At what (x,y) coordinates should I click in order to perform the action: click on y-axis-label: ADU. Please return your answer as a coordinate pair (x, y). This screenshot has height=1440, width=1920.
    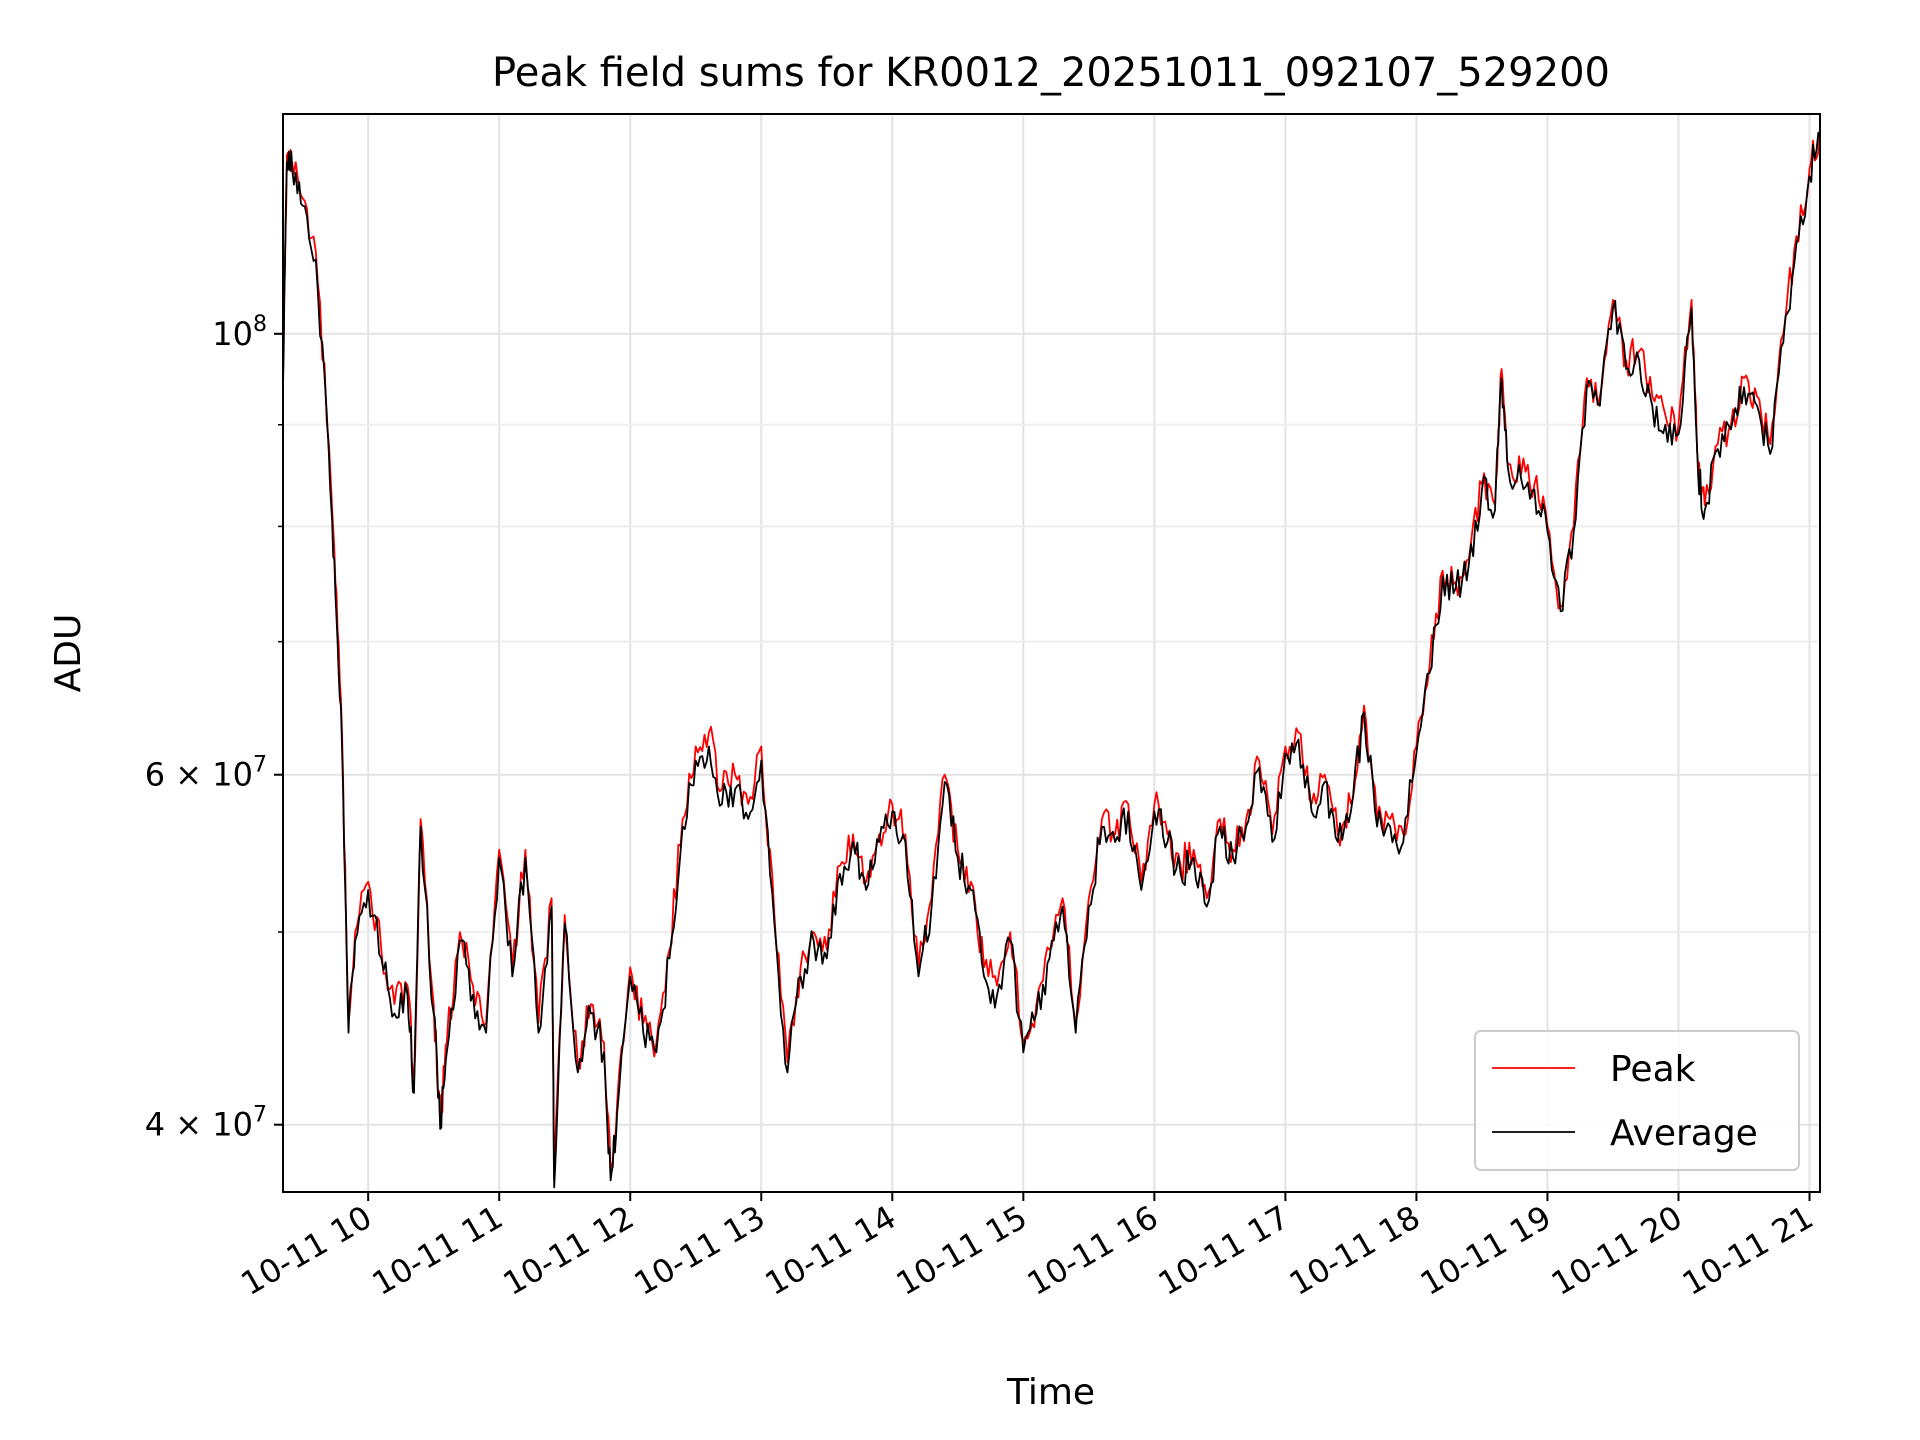
    Looking at the image, I should click on (68, 653).